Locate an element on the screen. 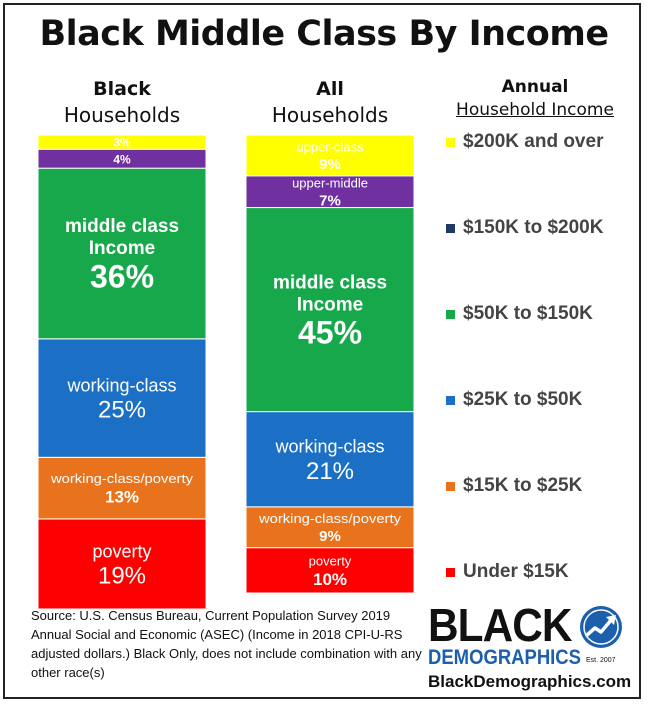 The height and width of the screenshot is (706, 648). legend-item-15k-to-25k: $15K to $25K is located at coordinates (514, 486).